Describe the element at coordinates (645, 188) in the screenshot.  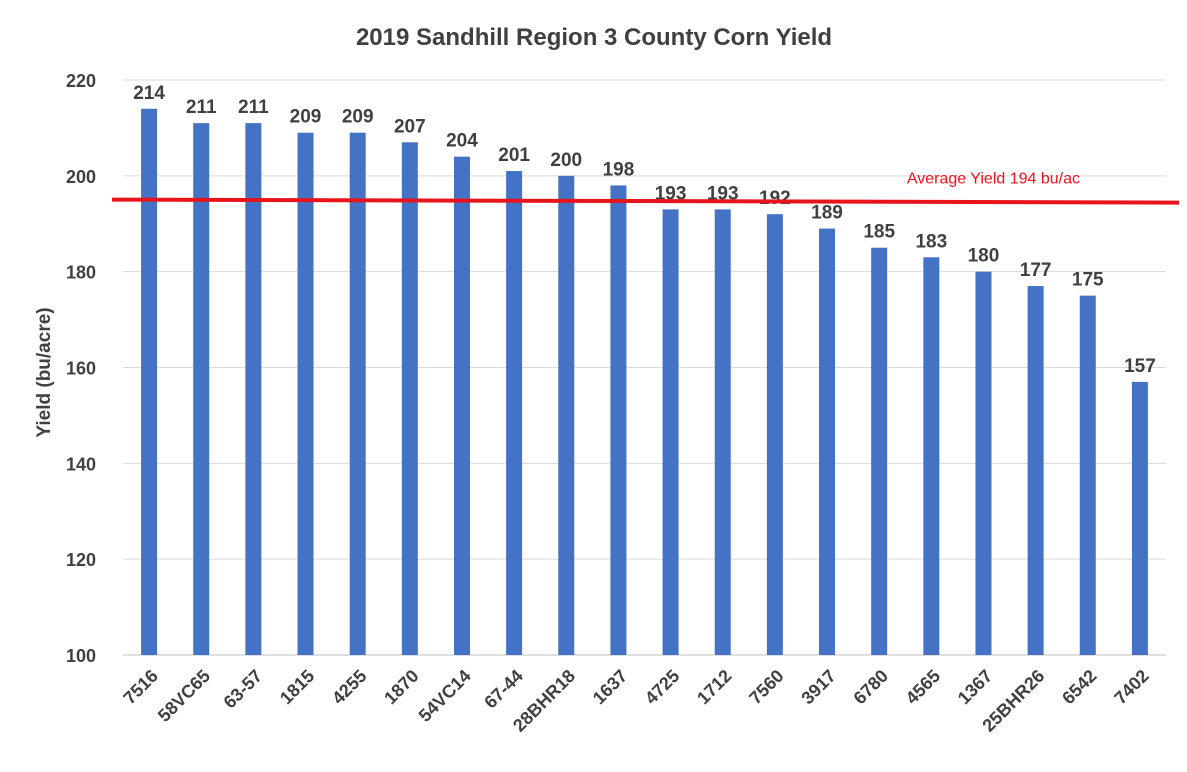
I see `average-line-group: Average Yield 194 bu/ac` at that location.